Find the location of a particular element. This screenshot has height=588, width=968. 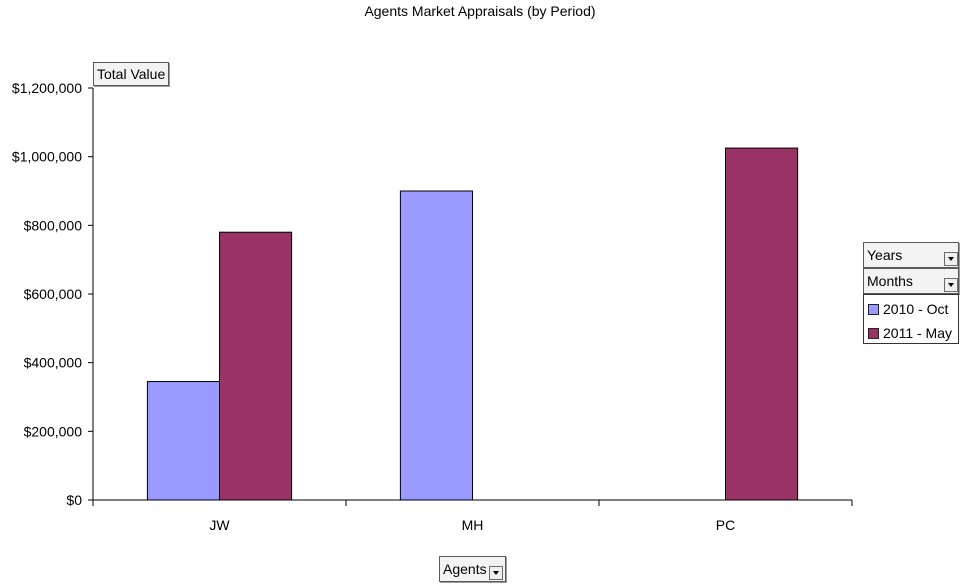

legend: 2010 - Oct 2011 - May is located at coordinates (911, 319).